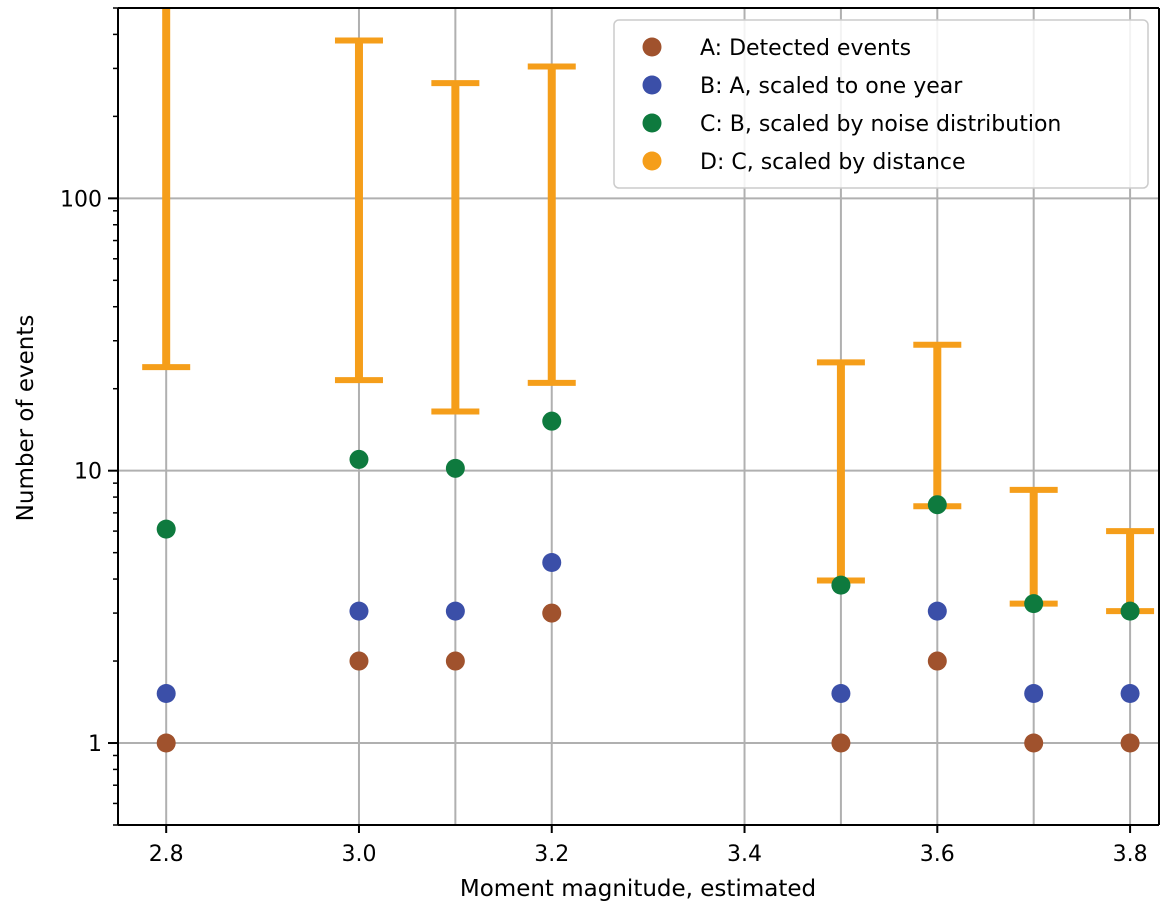  Describe the element at coordinates (937, 854) in the screenshot. I see `x-tick-label: 3.6` at that location.